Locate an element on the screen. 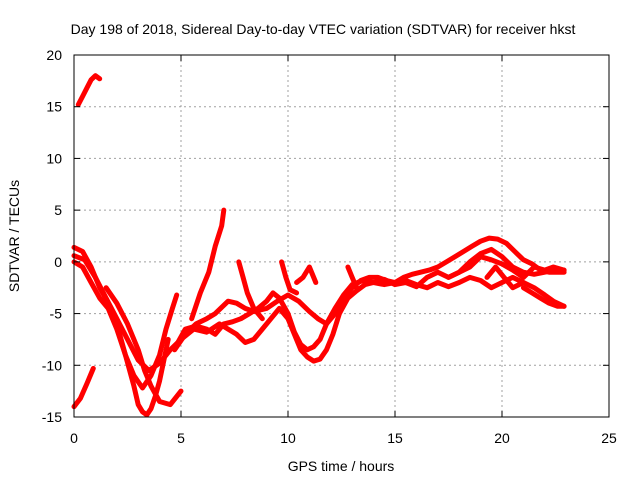  x-tick-label: 25 is located at coordinates (609, 438).